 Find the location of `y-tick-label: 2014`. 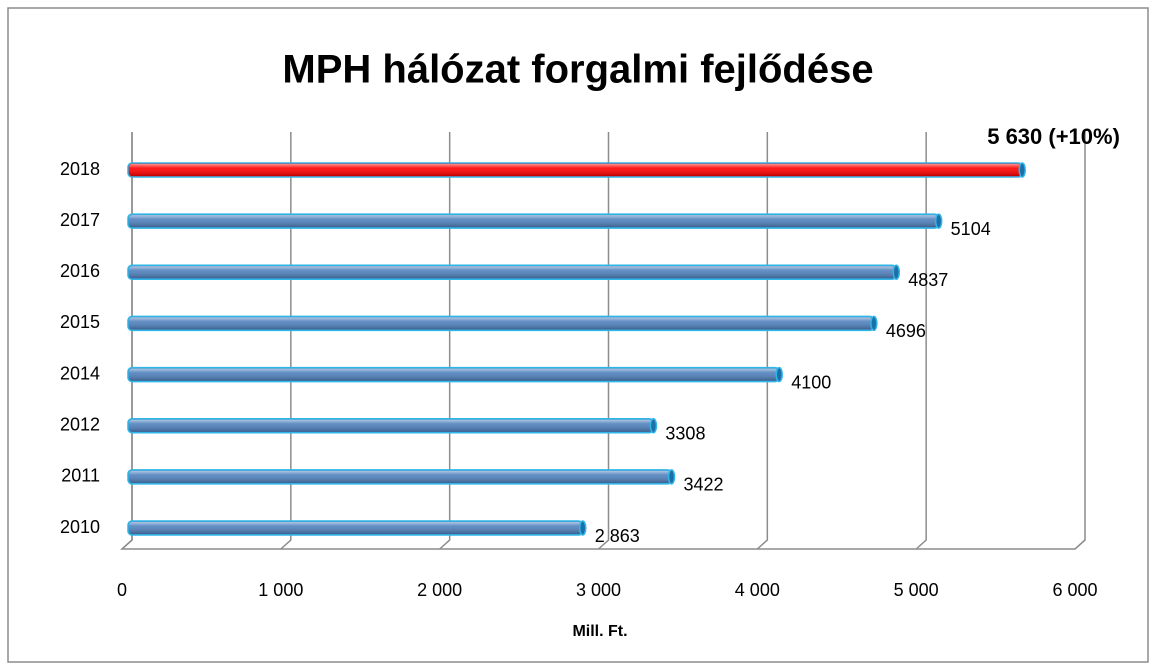

y-tick-label: 2014 is located at coordinates (80, 373).